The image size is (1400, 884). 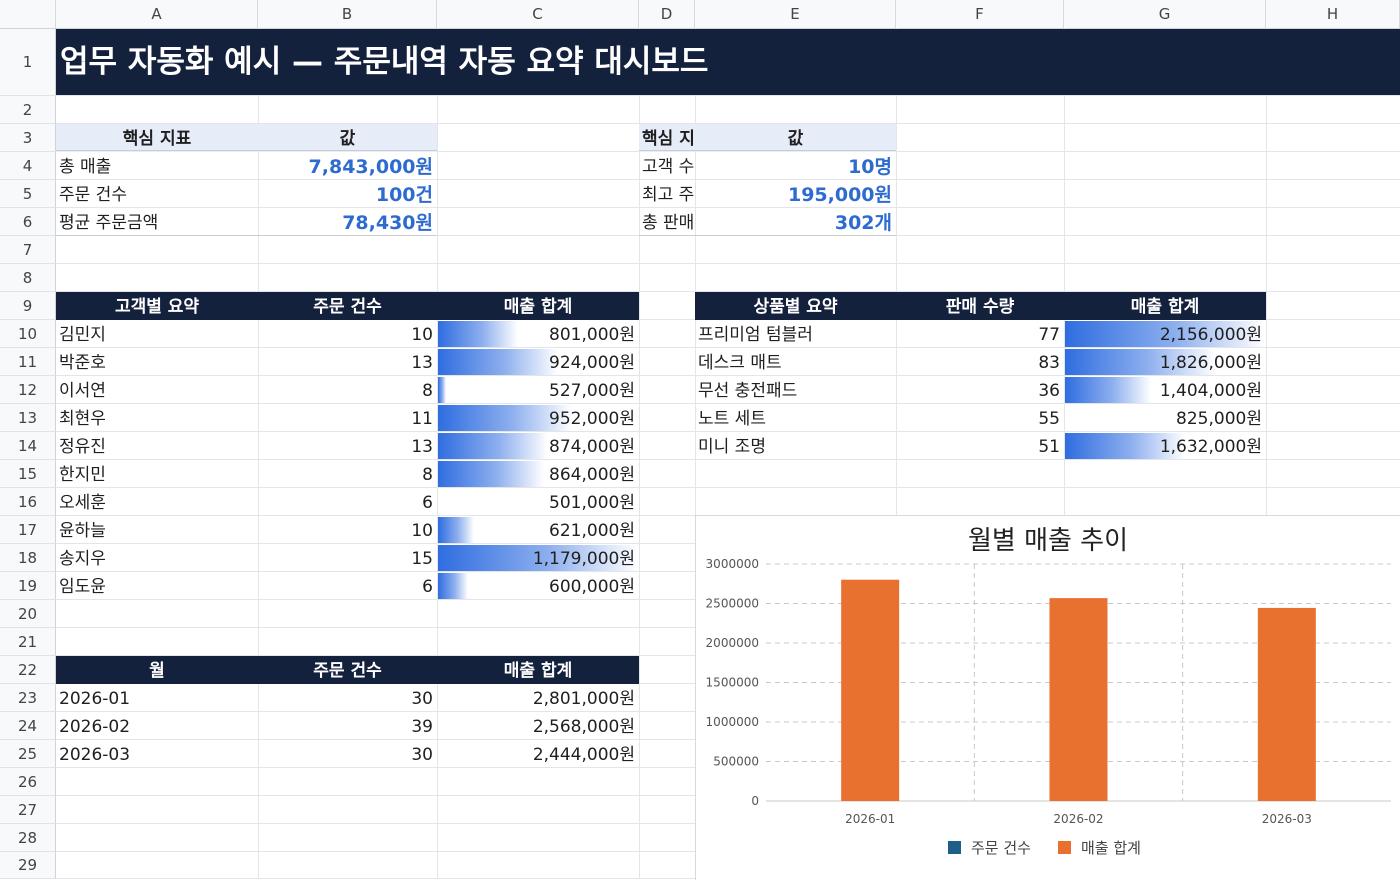 I want to click on customer-name: 최현우, so click(x=157, y=418).